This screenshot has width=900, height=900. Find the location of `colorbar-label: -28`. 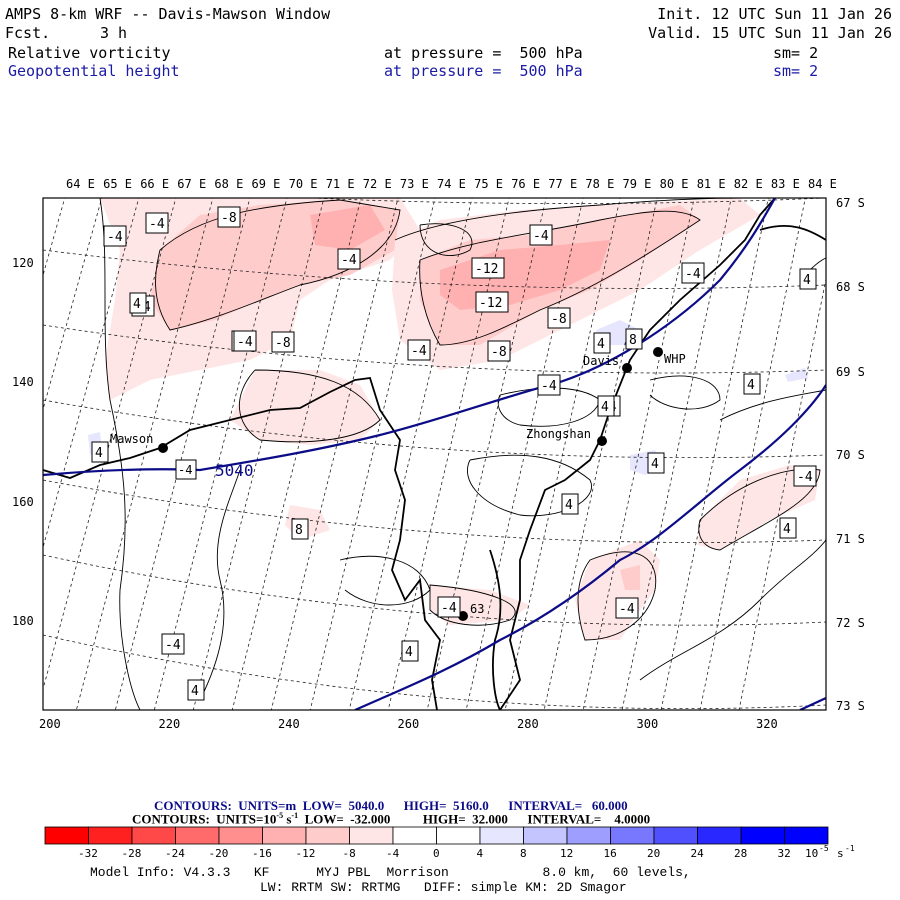

colorbar-label: -28 is located at coordinates (132, 853).